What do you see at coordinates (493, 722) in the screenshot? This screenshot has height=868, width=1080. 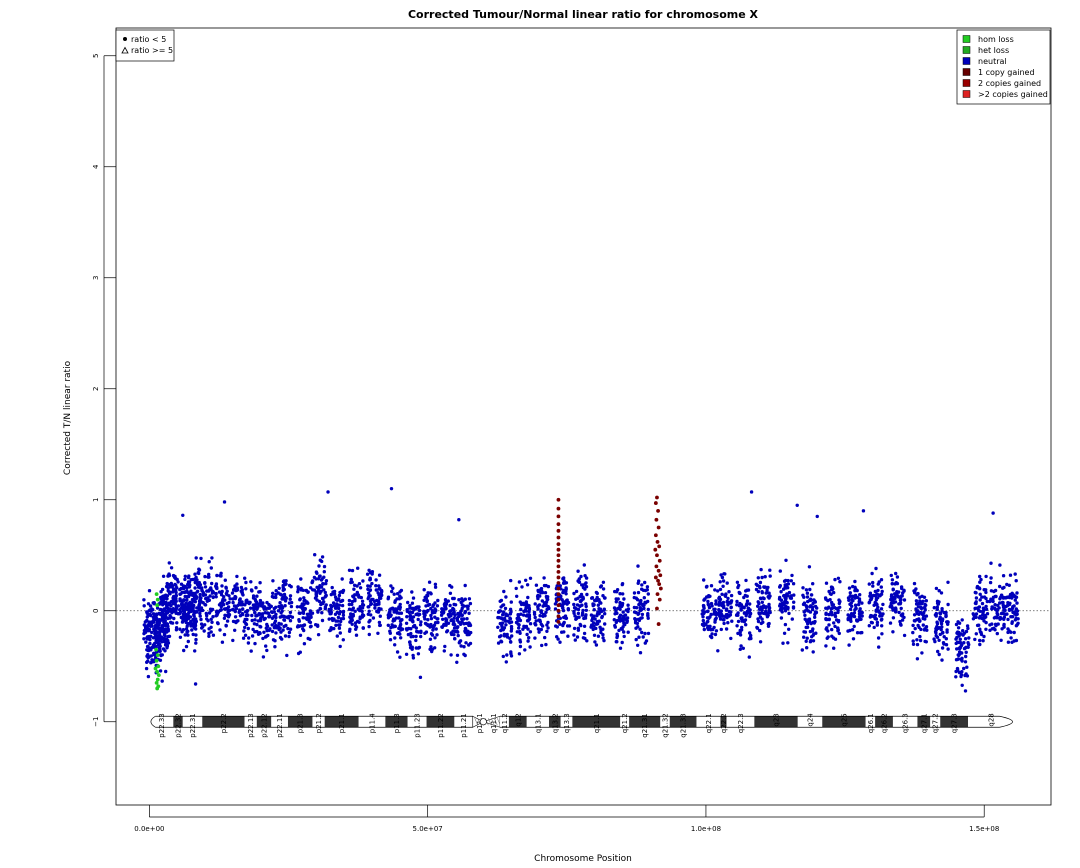 I see `ideogram-hatch` at bounding box center [493, 722].